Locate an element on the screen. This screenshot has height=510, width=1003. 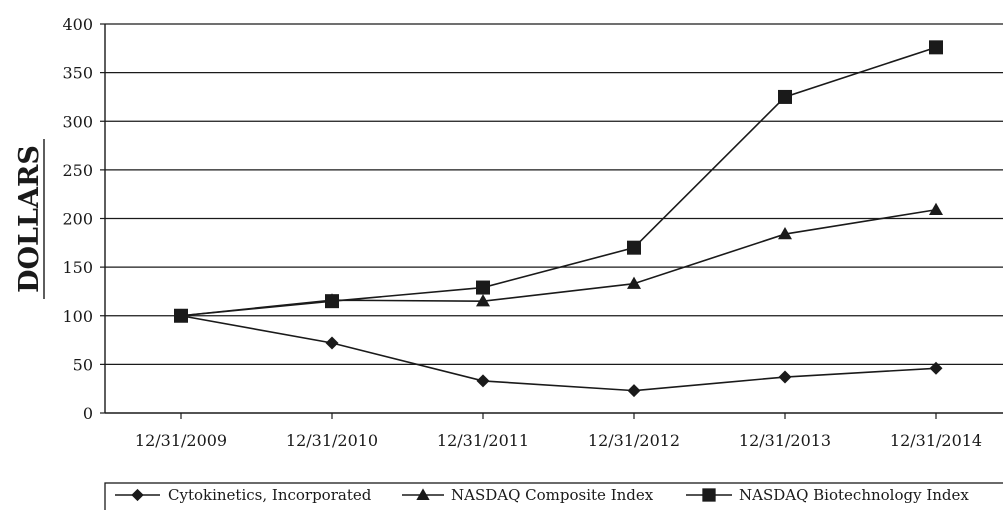
y-tick-label: 350 is located at coordinates (77, 73).